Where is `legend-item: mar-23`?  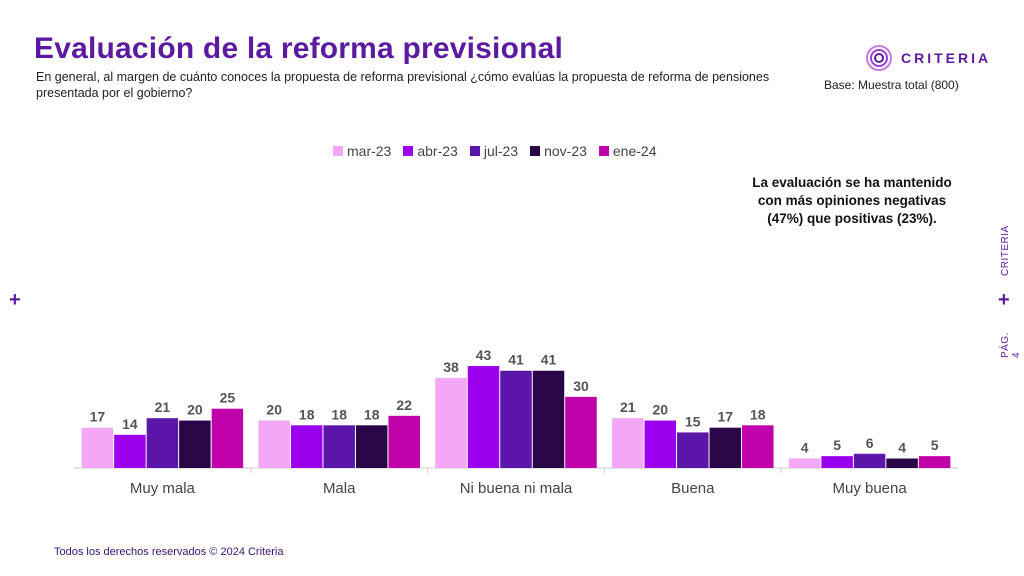 legend-item: mar-23 is located at coordinates (362, 151).